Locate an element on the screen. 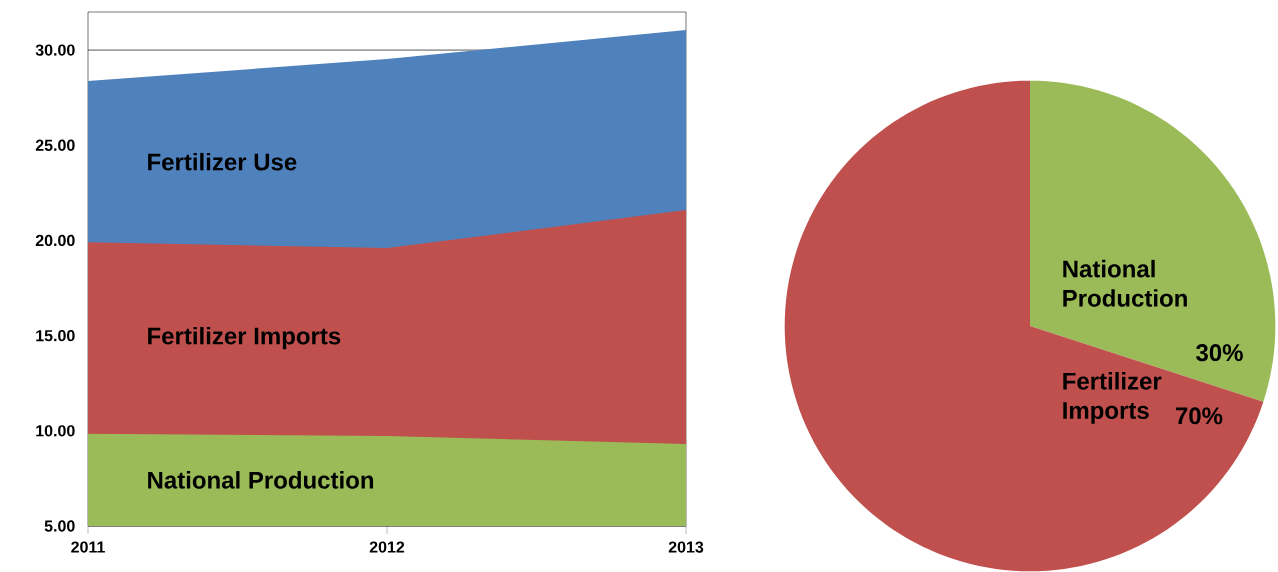  x-tick-label: 2011 is located at coordinates (88, 547).